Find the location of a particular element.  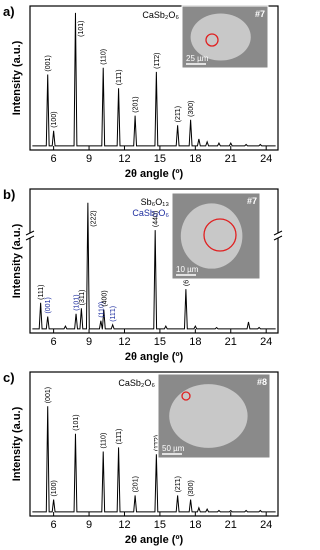

scale-bar-label: 50 µm is located at coordinates (173, 448).